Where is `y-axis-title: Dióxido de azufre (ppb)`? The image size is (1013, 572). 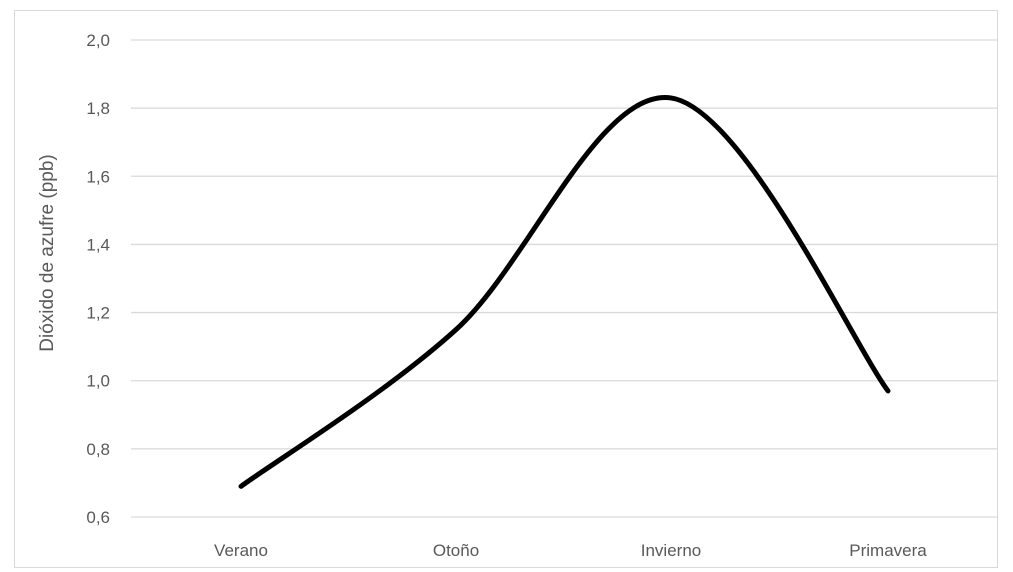 y-axis-title: Dióxido de azufre (ppb) is located at coordinates (47, 253).